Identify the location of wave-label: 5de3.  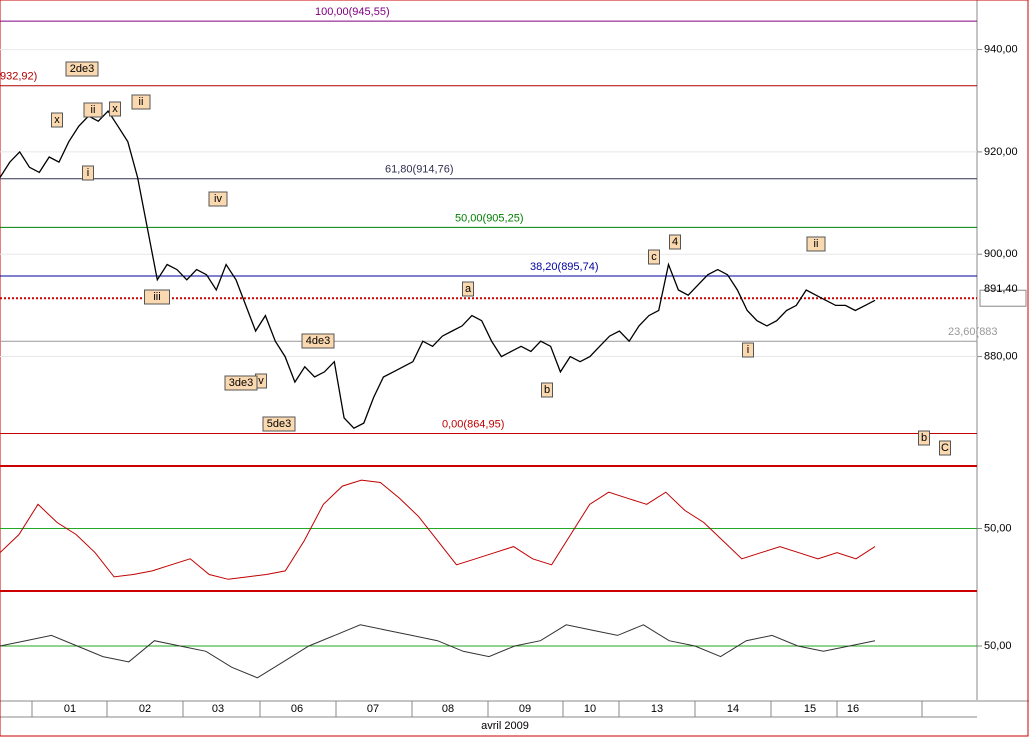
(279, 424).